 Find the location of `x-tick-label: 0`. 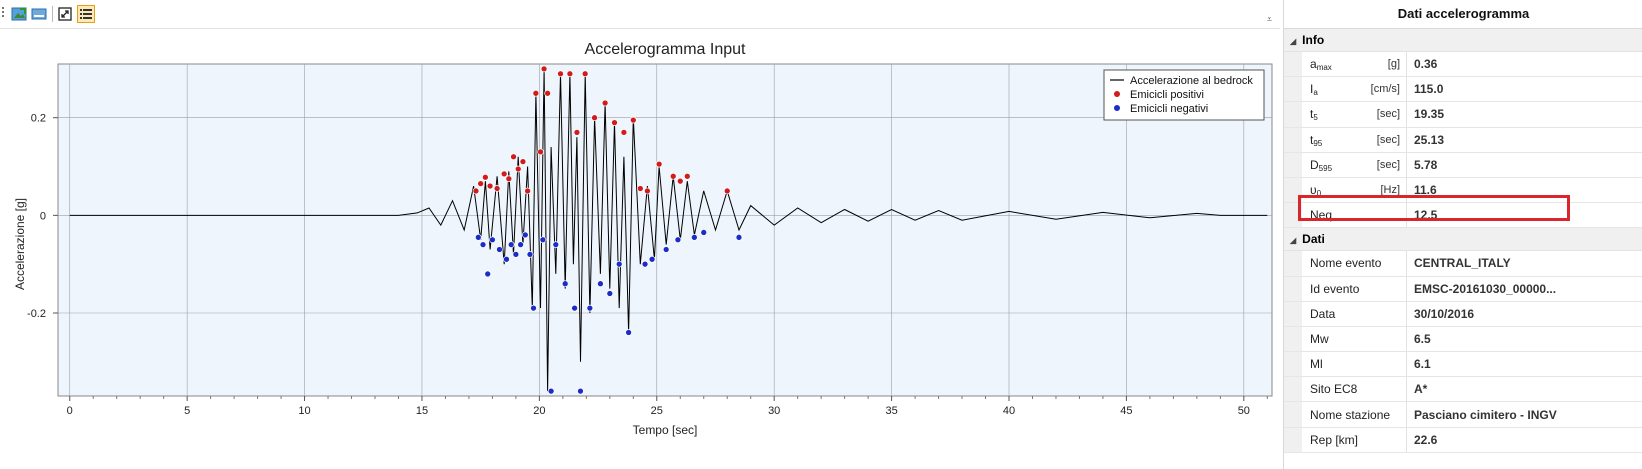

x-tick-label: 0 is located at coordinates (70, 411).